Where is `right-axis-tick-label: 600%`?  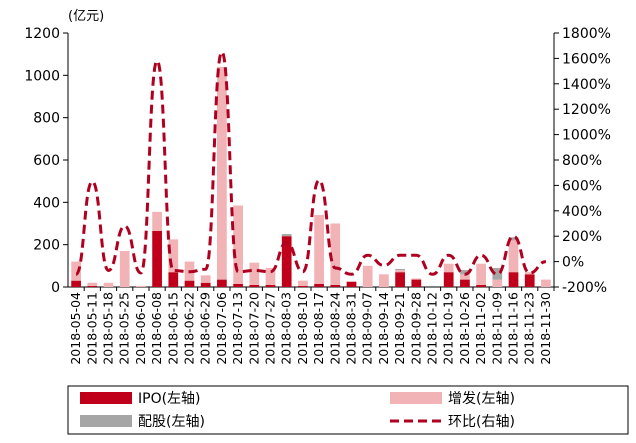
right-axis-tick-label: 600% is located at coordinates (582, 186).